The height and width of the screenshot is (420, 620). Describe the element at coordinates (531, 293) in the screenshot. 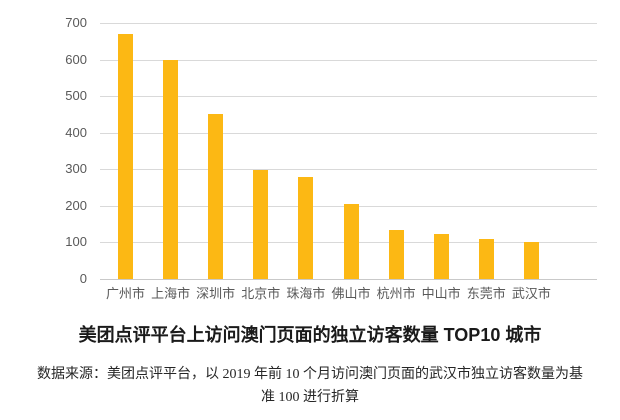

I see `x-tick-label: 武汉市` at that location.